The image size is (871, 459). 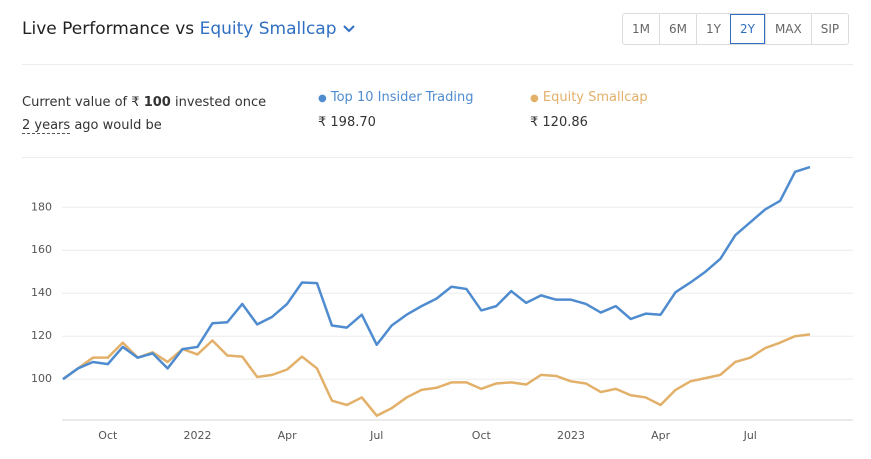 I want to click on legend-entry: ● Top 10 Insider Trading ₹ 198.70, so click(x=396, y=110).